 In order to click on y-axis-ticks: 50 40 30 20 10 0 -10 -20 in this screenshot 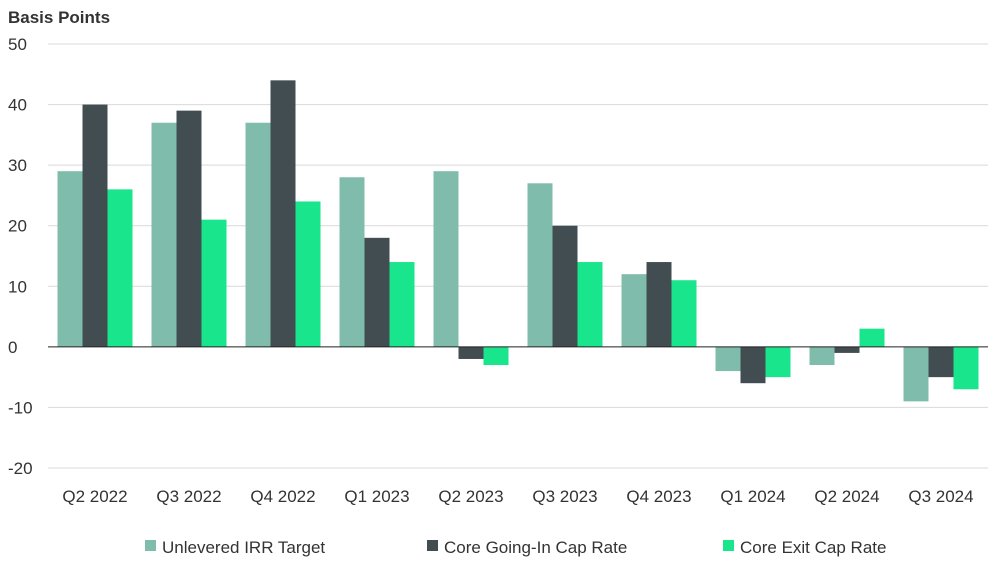, I will do `click(20, 256)`.